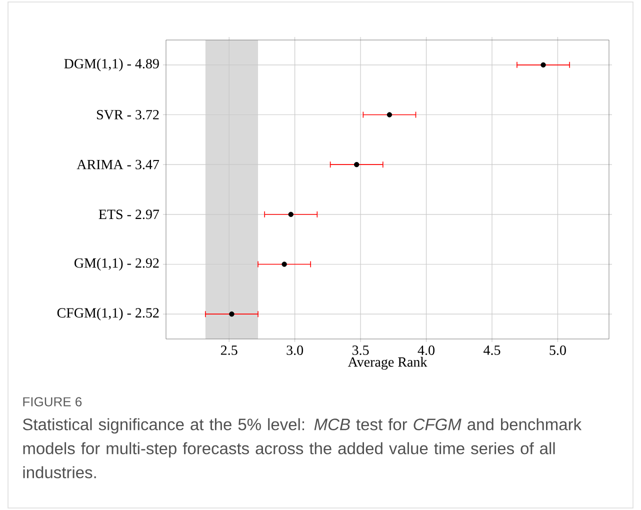 This screenshot has height=510, width=641. Describe the element at coordinates (108, 314) in the screenshot. I see `y-tick-label: CFGM(1,1) - 2.52` at that location.